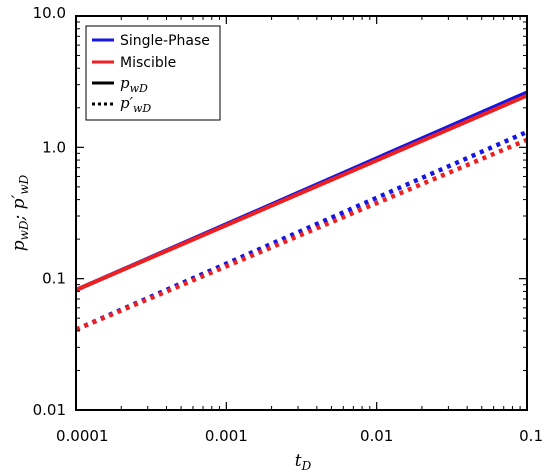 This screenshot has height=475, width=550. What do you see at coordinates (82, 436) in the screenshot?
I see `x-tick-label: 0.0001` at bounding box center [82, 436].